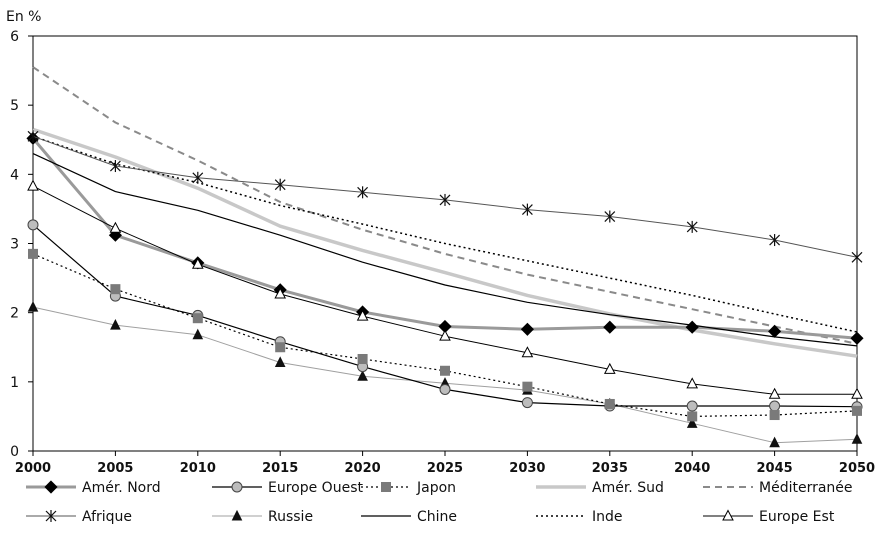 Image resolution: width=875 pixels, height=549 pixels. Describe the element at coordinates (775, 468) in the screenshot. I see `x-tick-label: 2045` at that location.